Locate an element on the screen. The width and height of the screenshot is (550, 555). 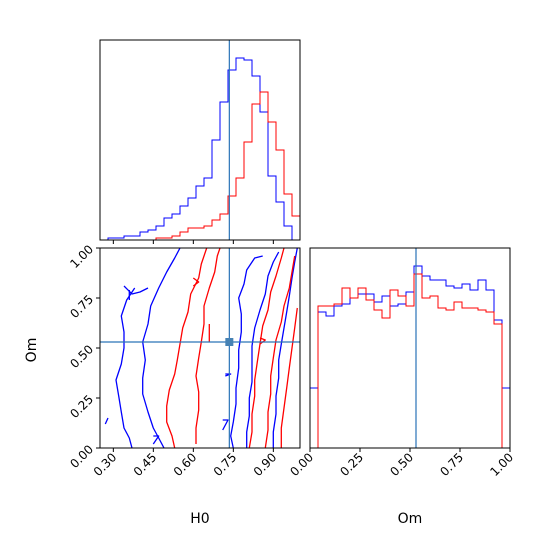
om-marginal-tick-label: 1.00 is located at coordinates (501, 464).